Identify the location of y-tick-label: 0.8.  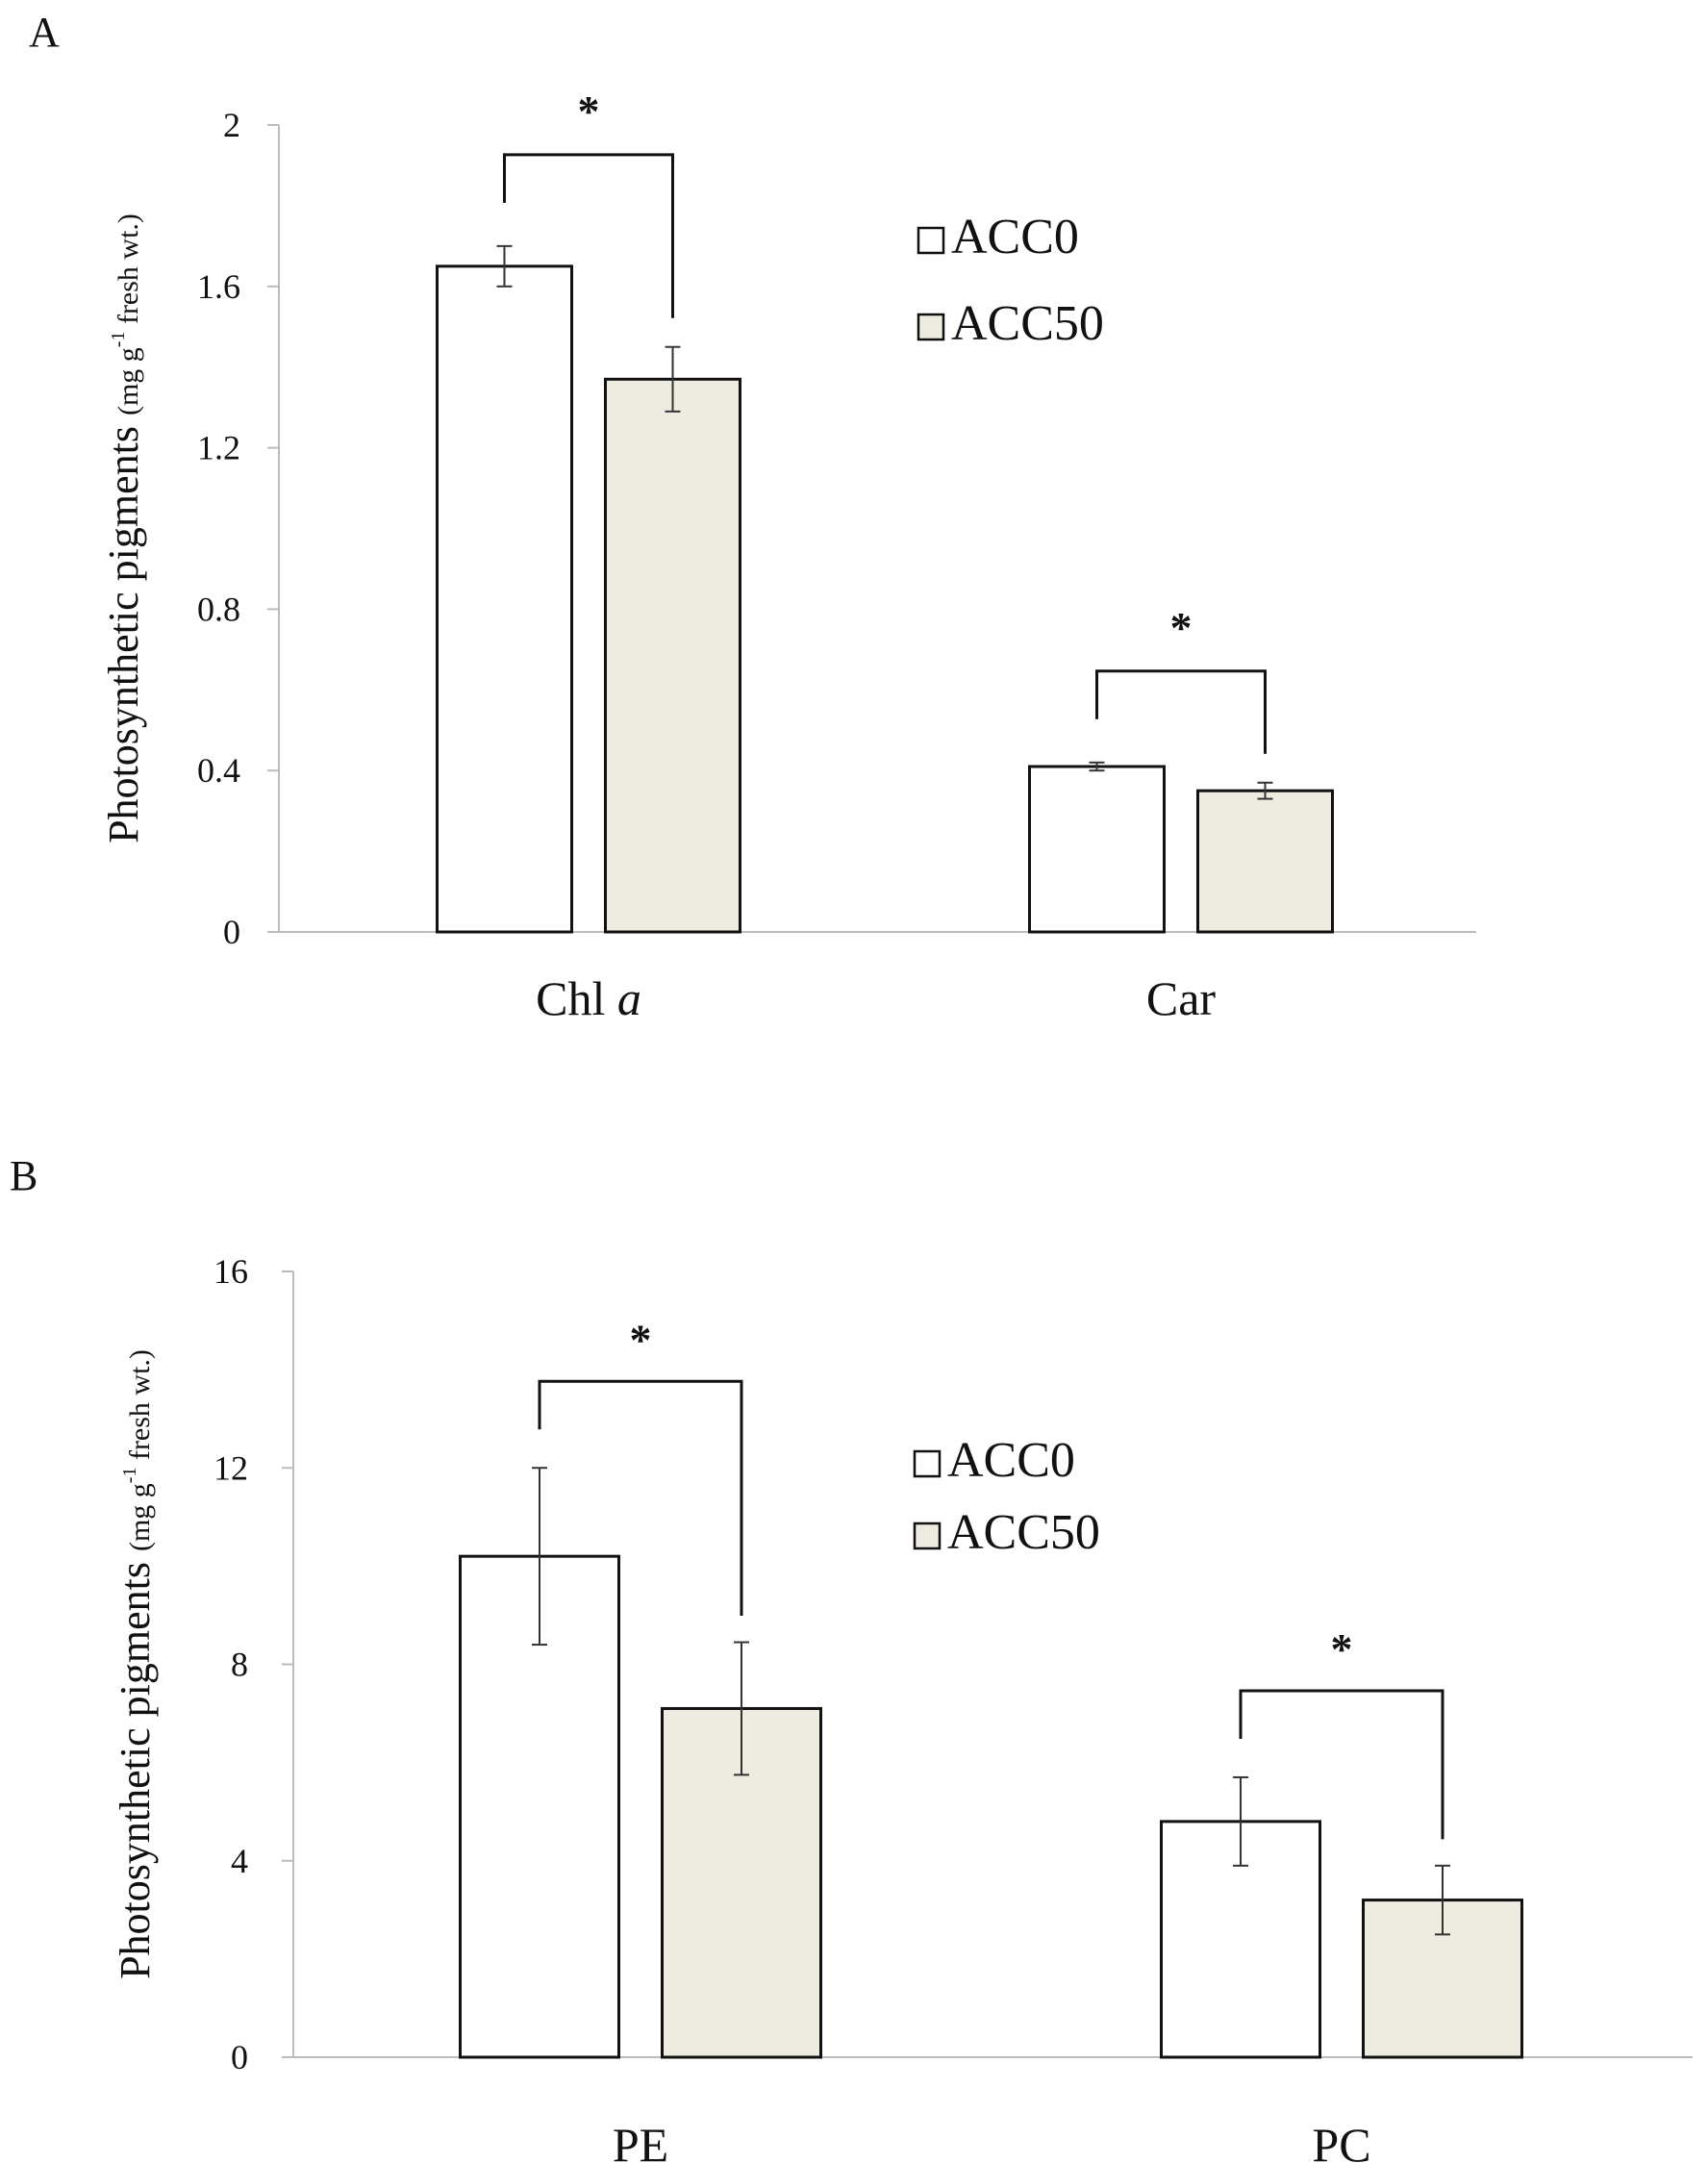
(218, 609).